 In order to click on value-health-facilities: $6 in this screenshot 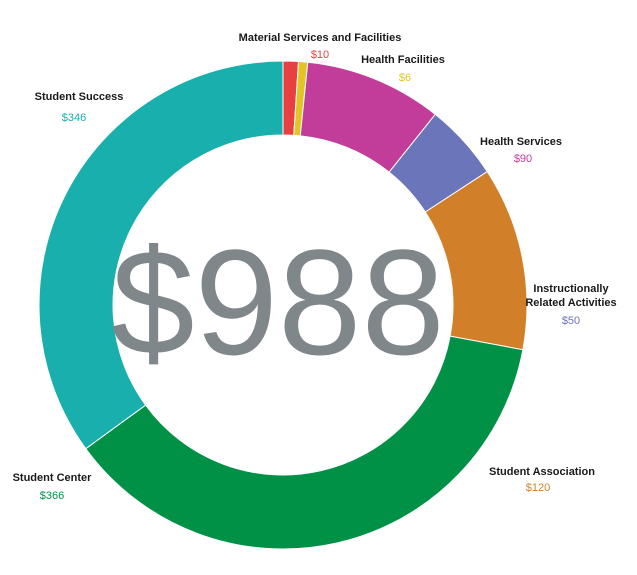, I will do `click(405, 78)`.